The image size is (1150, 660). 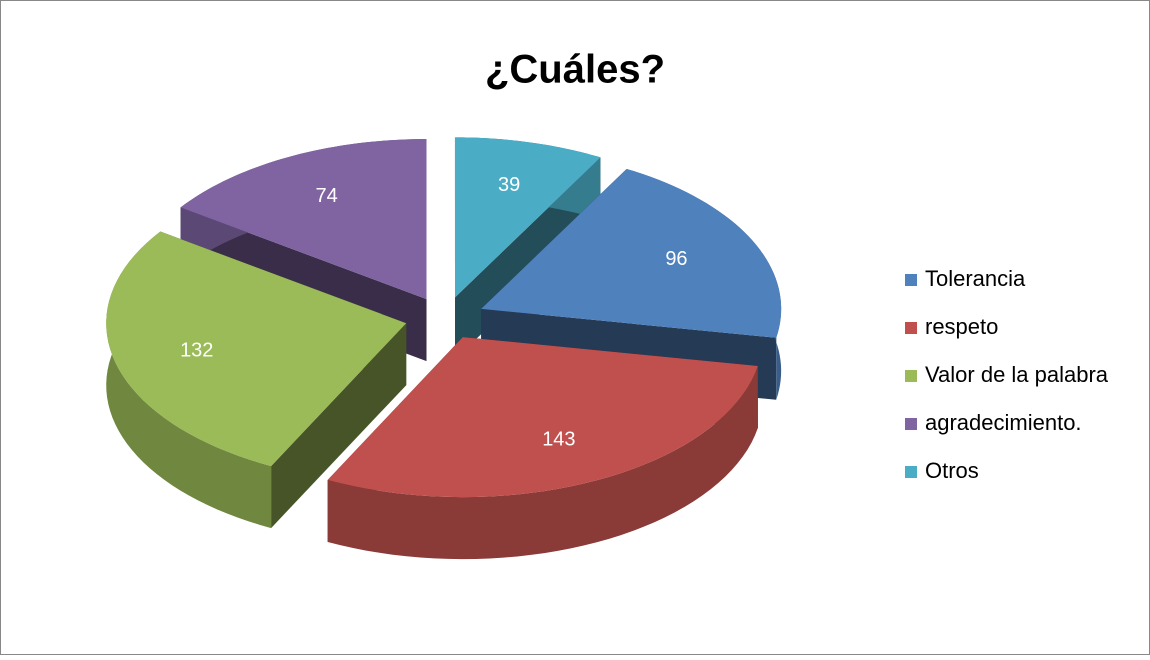 What do you see at coordinates (558, 440) in the screenshot?
I see `data-label: 143` at bounding box center [558, 440].